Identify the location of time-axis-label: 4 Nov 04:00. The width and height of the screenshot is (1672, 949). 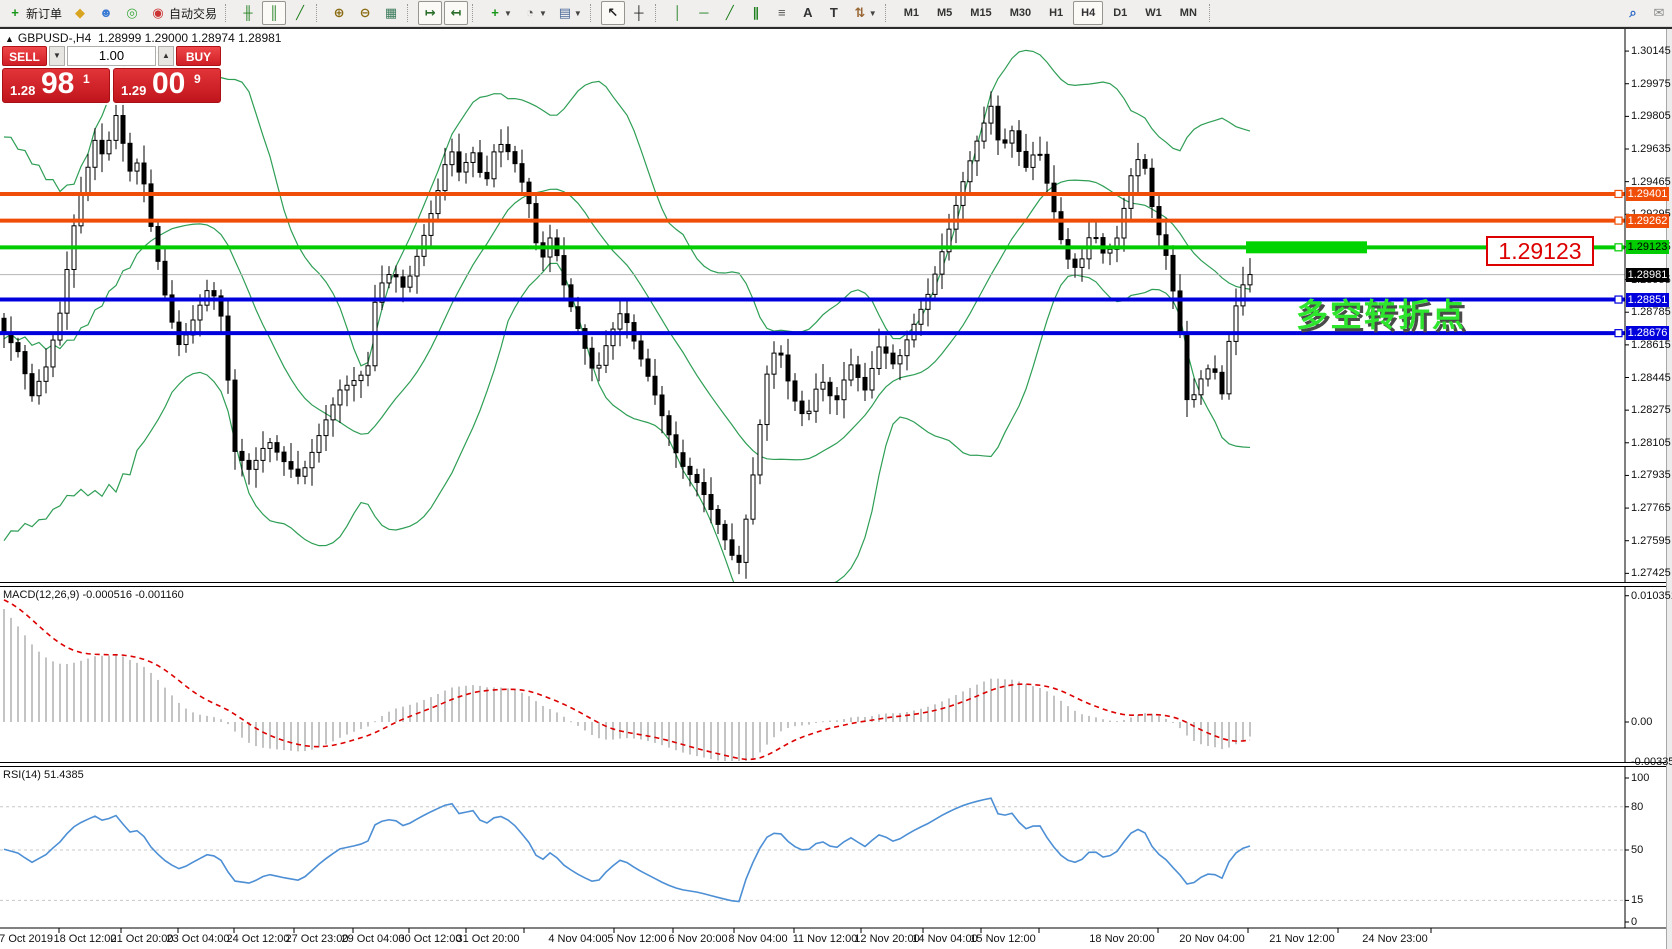
(578, 939).